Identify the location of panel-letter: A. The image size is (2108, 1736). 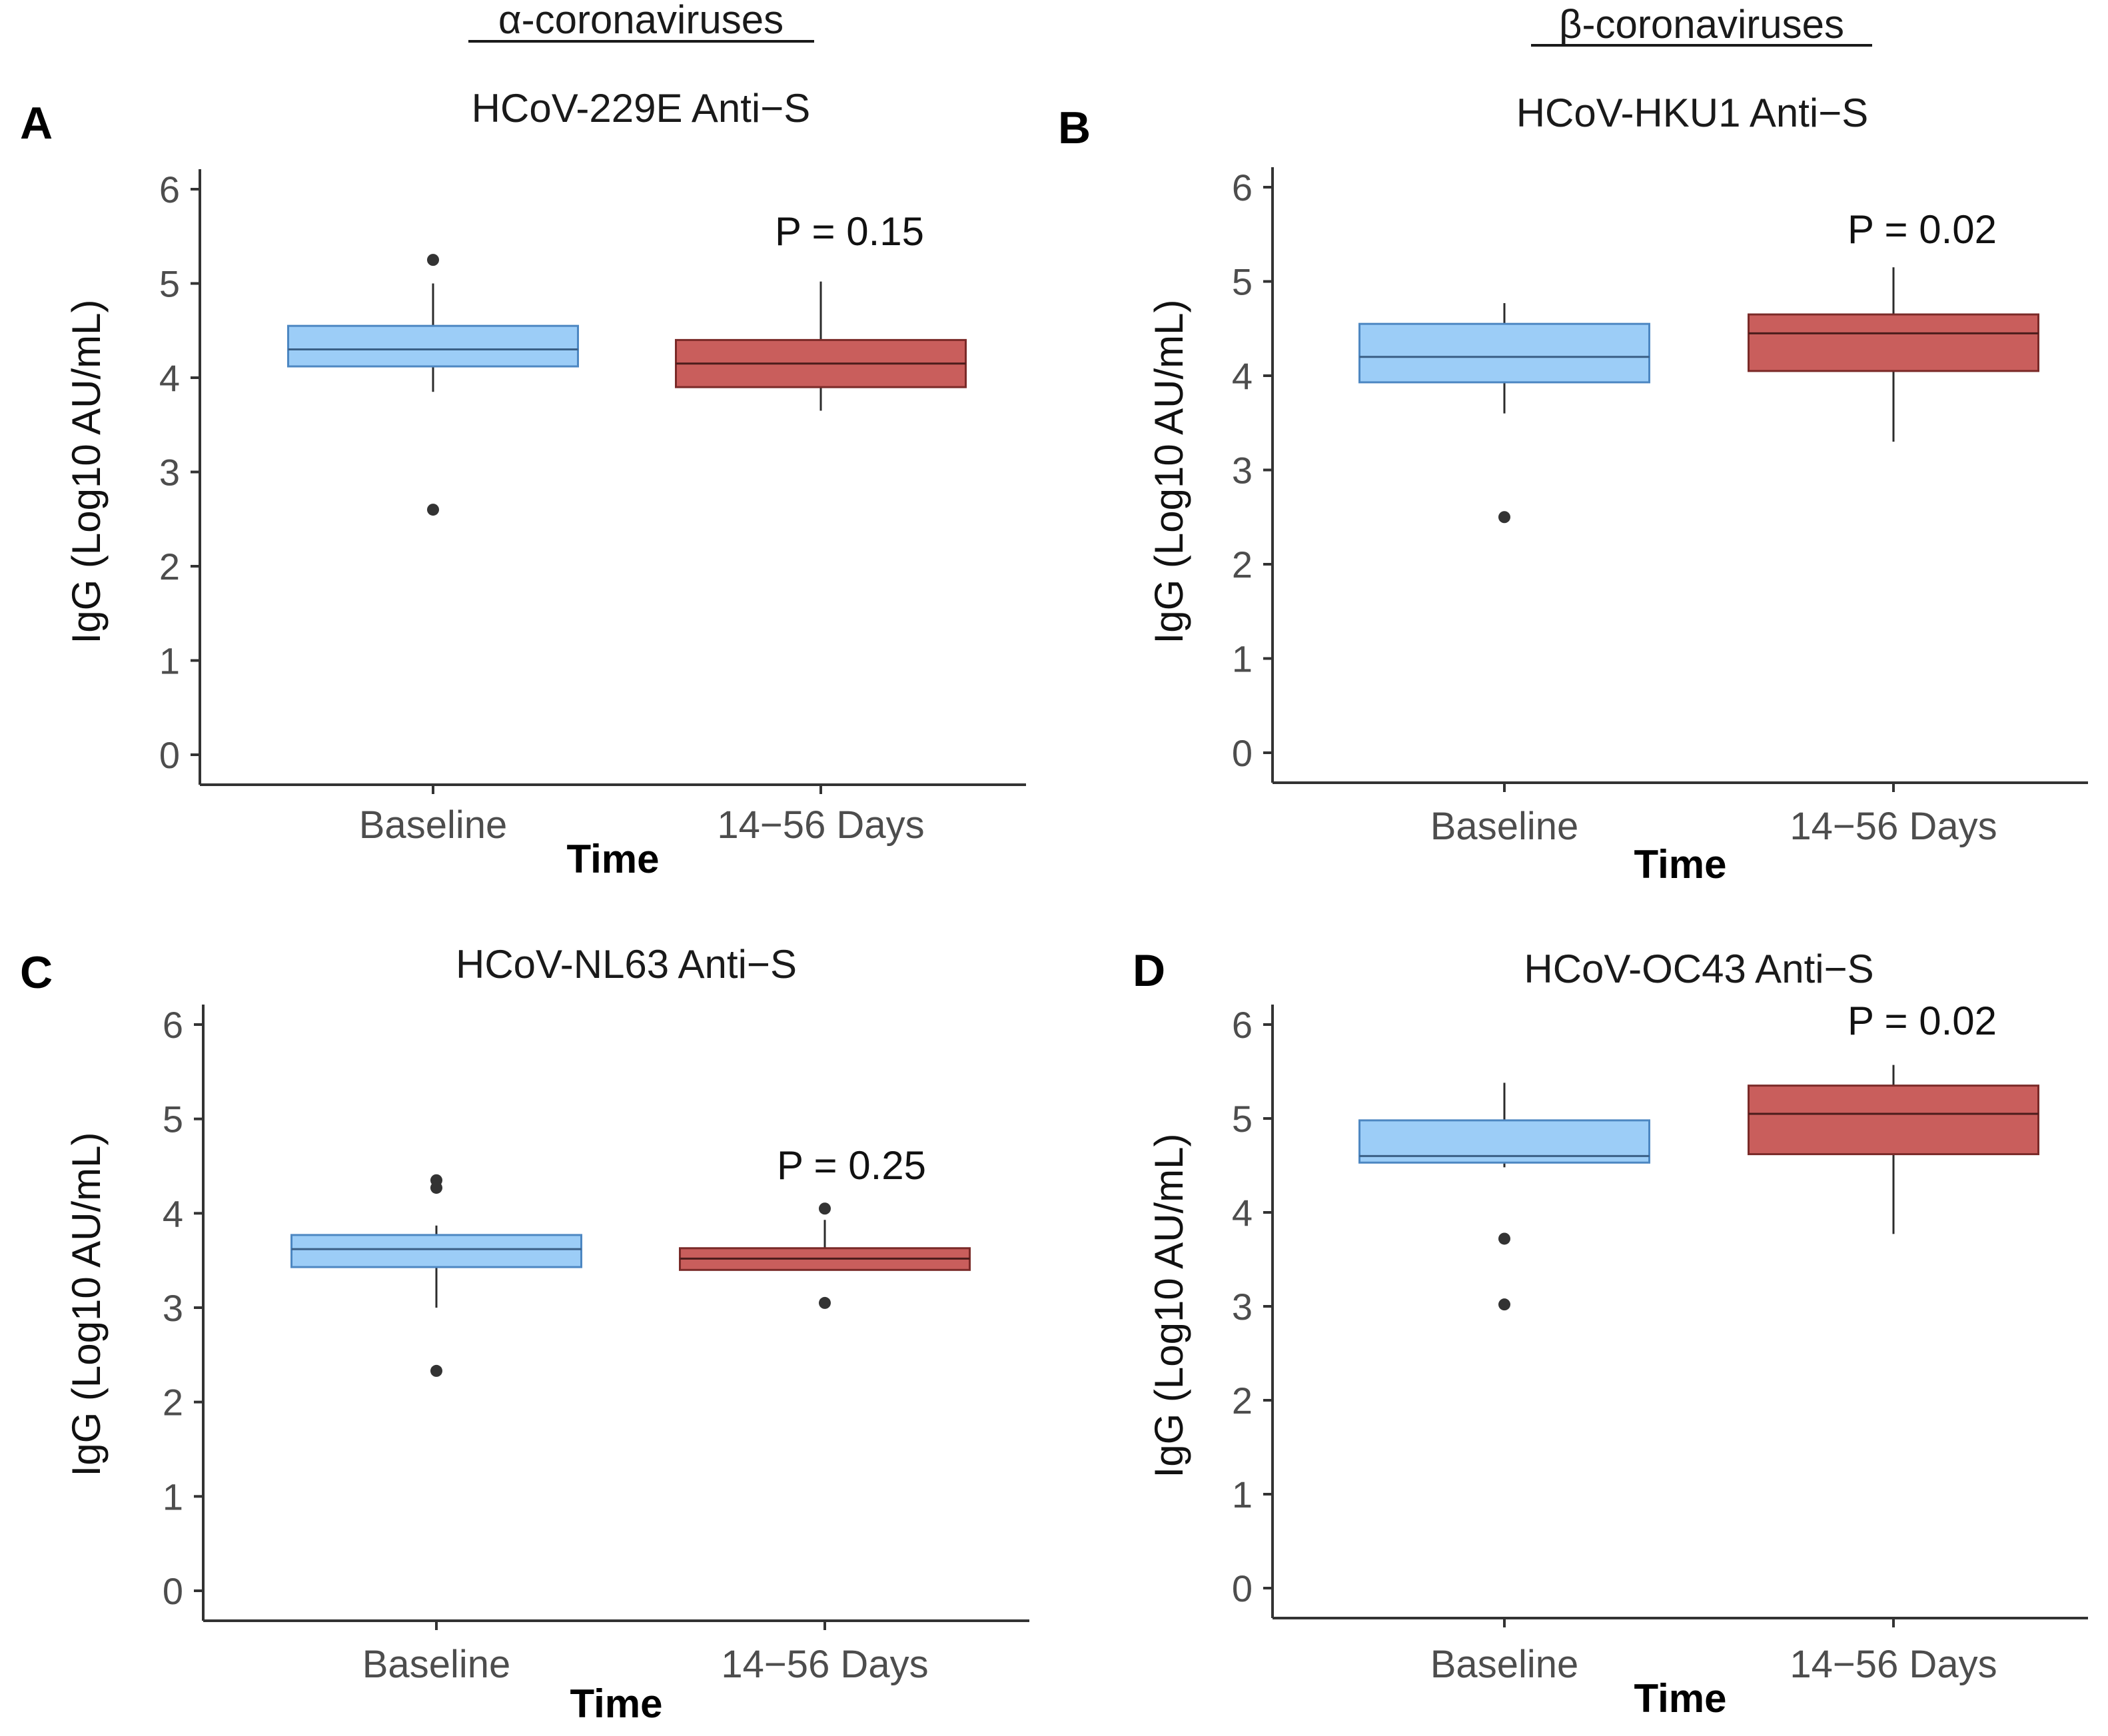
(37, 123).